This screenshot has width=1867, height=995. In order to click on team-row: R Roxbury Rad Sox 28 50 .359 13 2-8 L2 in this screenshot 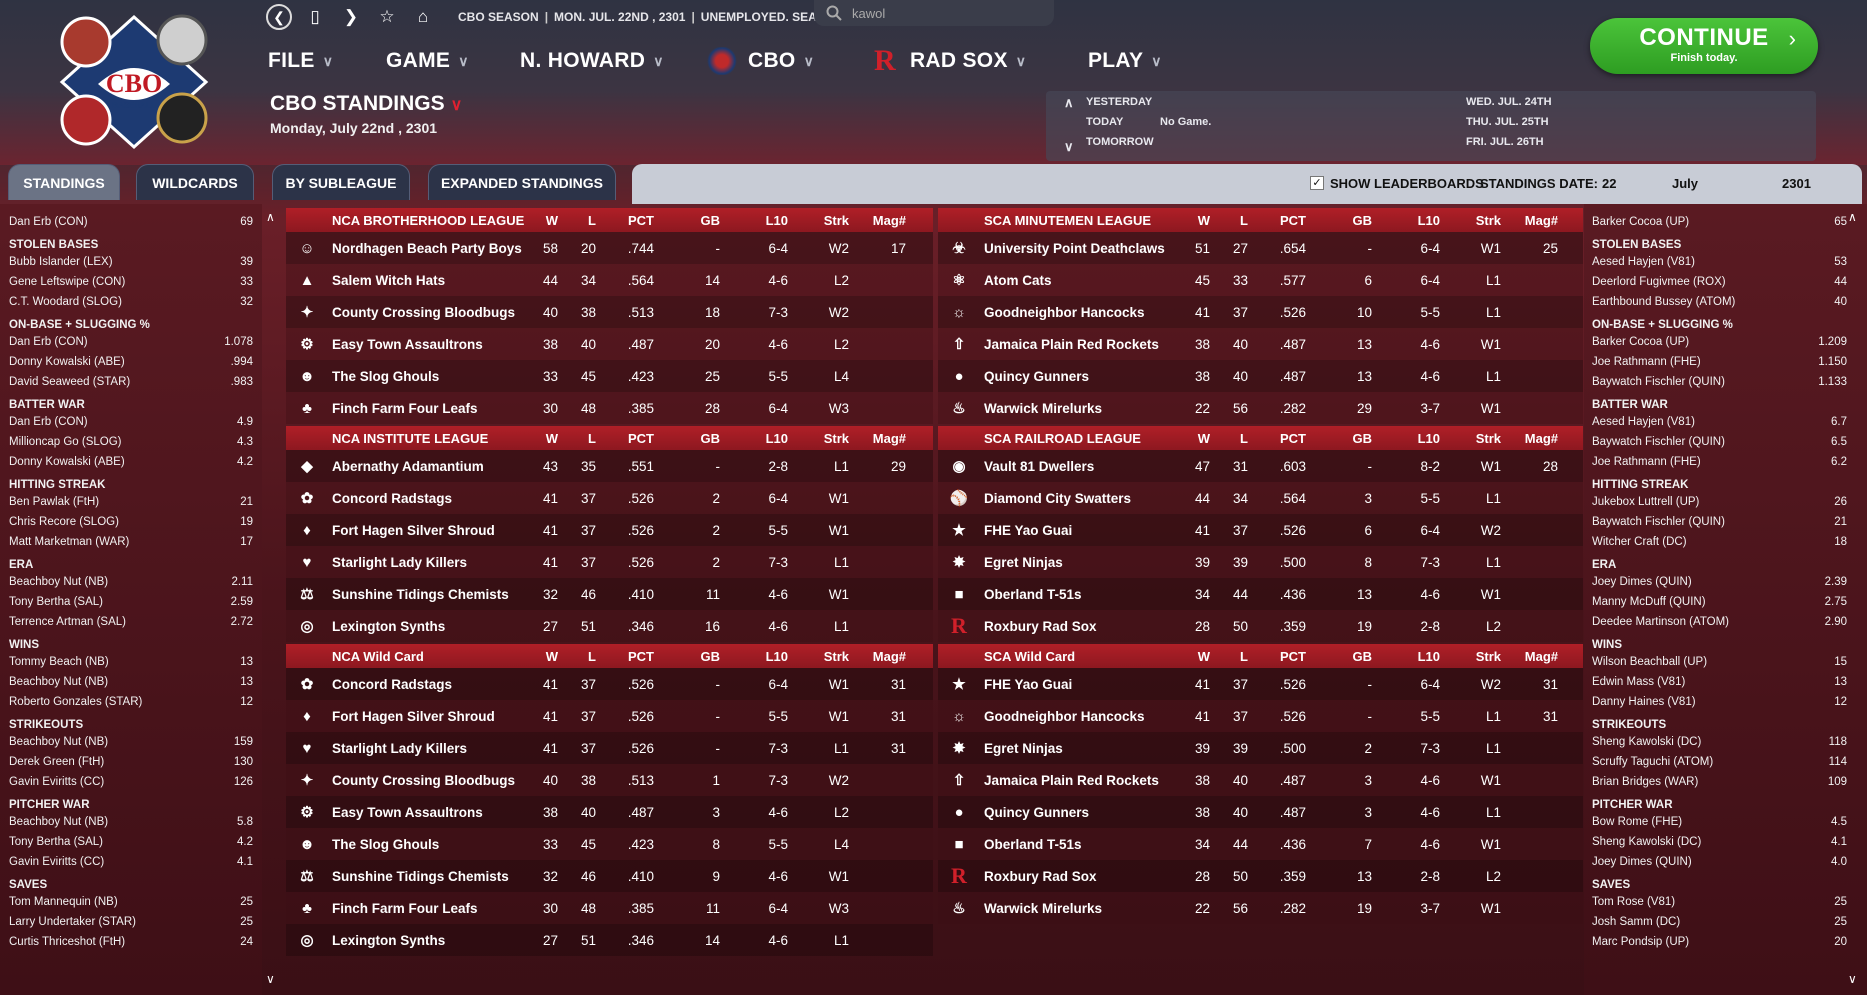, I will do `click(1260, 876)`.